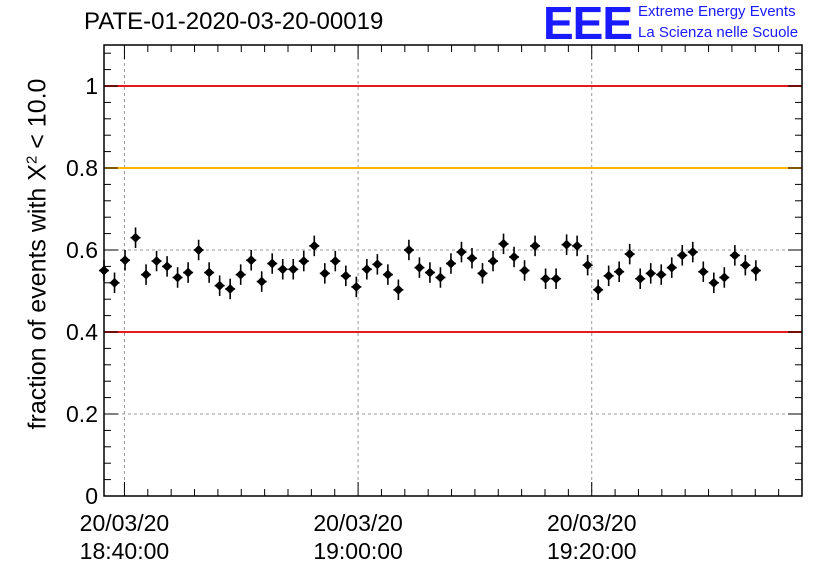 This screenshot has width=836, height=572. Describe the element at coordinates (91, 86) in the screenshot. I see `y-tick-label: 1` at that location.